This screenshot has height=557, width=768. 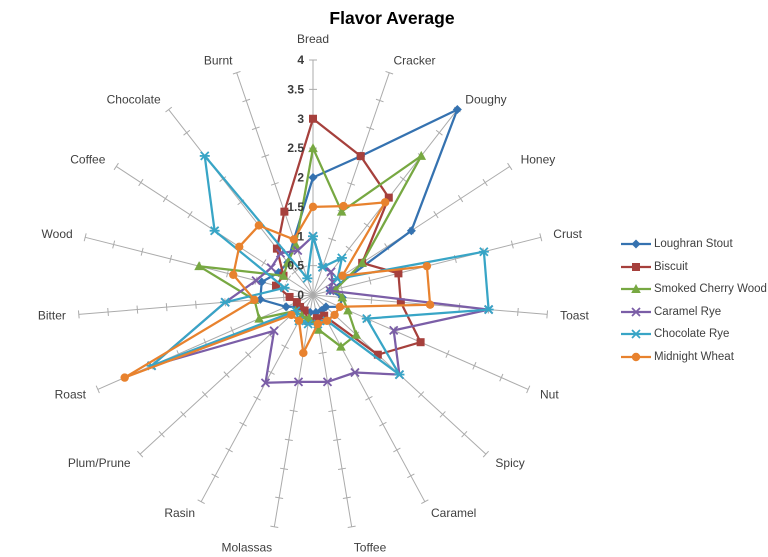 I want to click on category-label-rasin: Rasin, so click(x=179, y=513).